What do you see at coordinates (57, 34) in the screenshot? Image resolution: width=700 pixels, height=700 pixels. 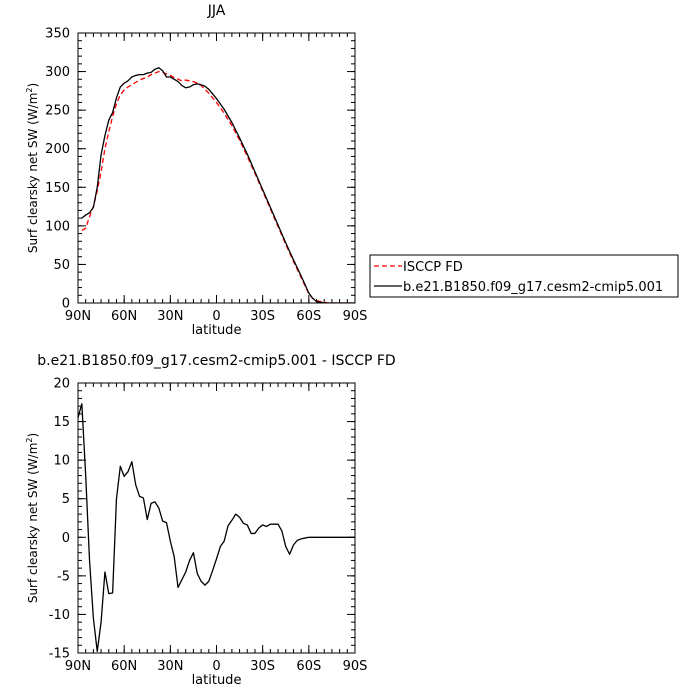 I see `y-tick-label: 350` at bounding box center [57, 34].